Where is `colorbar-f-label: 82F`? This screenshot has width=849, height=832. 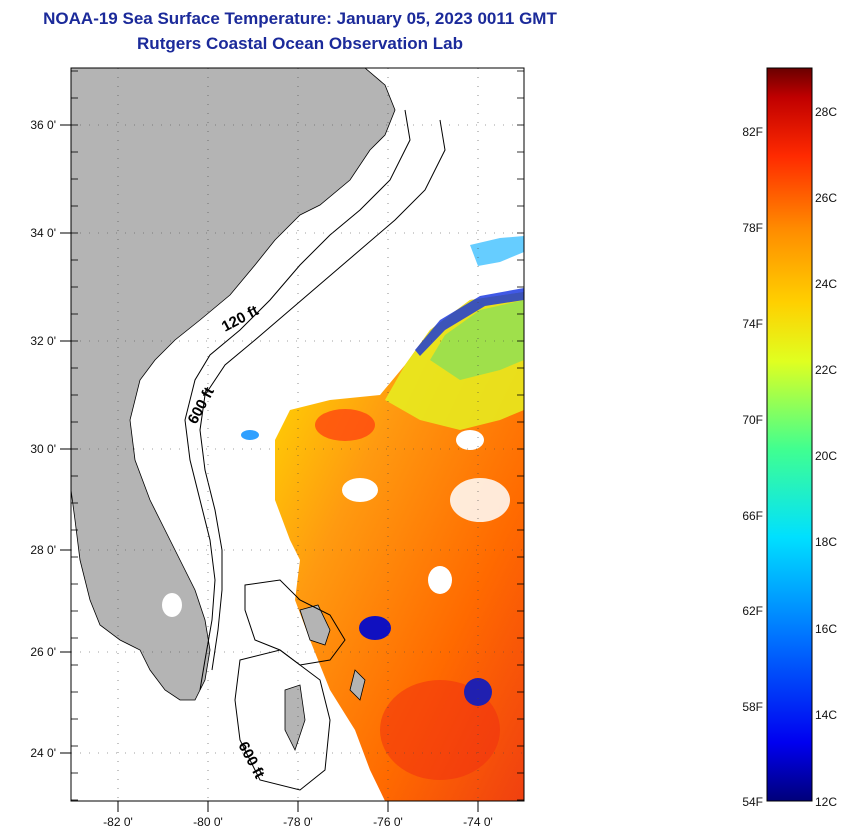
colorbar-f-label: 82F is located at coordinates (752, 132).